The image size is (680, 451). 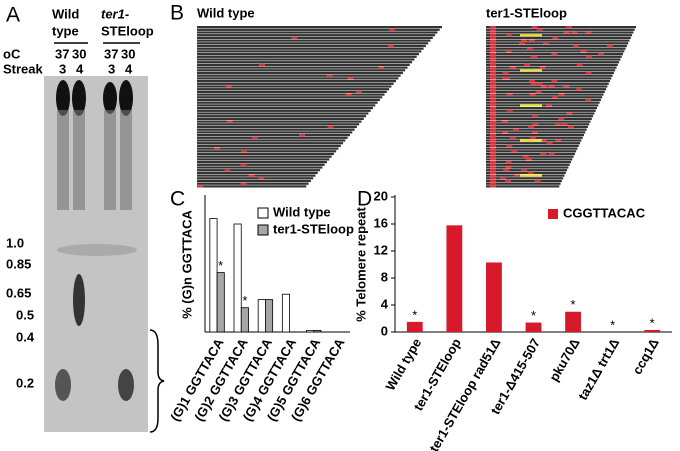 What do you see at coordinates (62, 68) in the screenshot?
I see `streak: 3` at bounding box center [62, 68].